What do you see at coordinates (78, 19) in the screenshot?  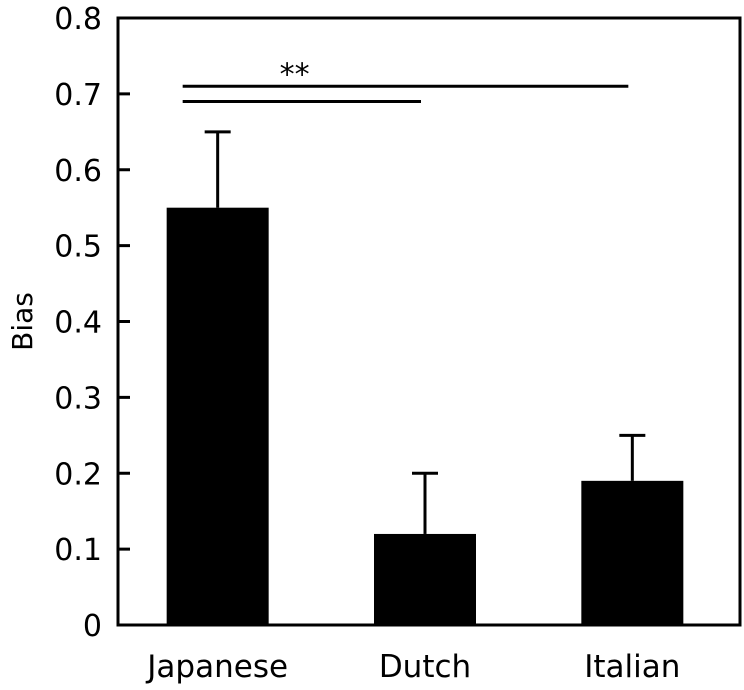 I see `y-tick-label: 0.8` at bounding box center [78, 19].